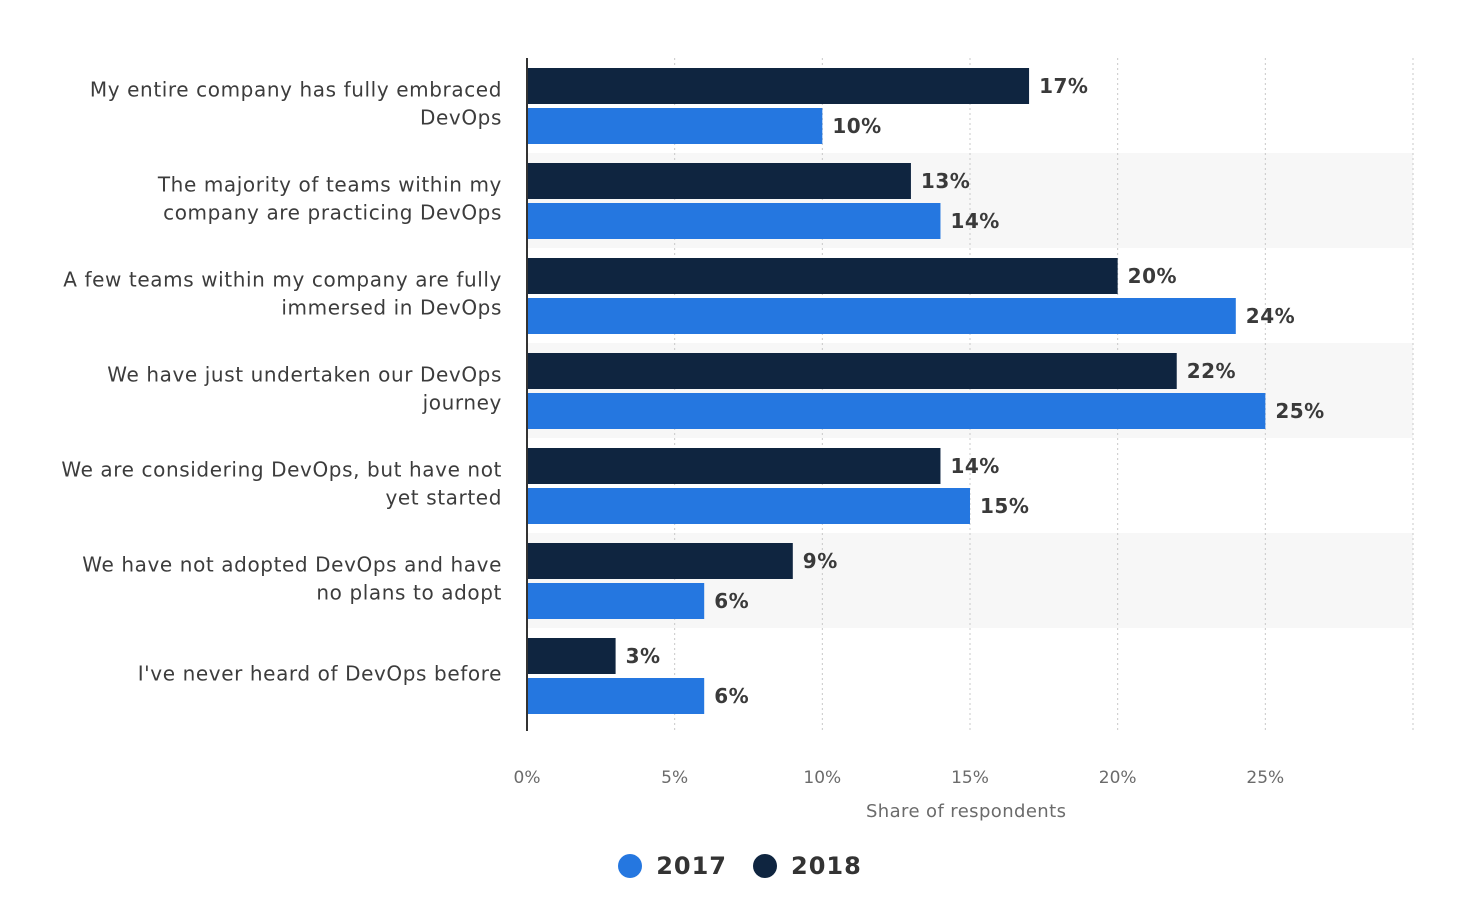 This screenshot has height=899, width=1460. I want to click on x-tick-label: 10%, so click(822, 778).